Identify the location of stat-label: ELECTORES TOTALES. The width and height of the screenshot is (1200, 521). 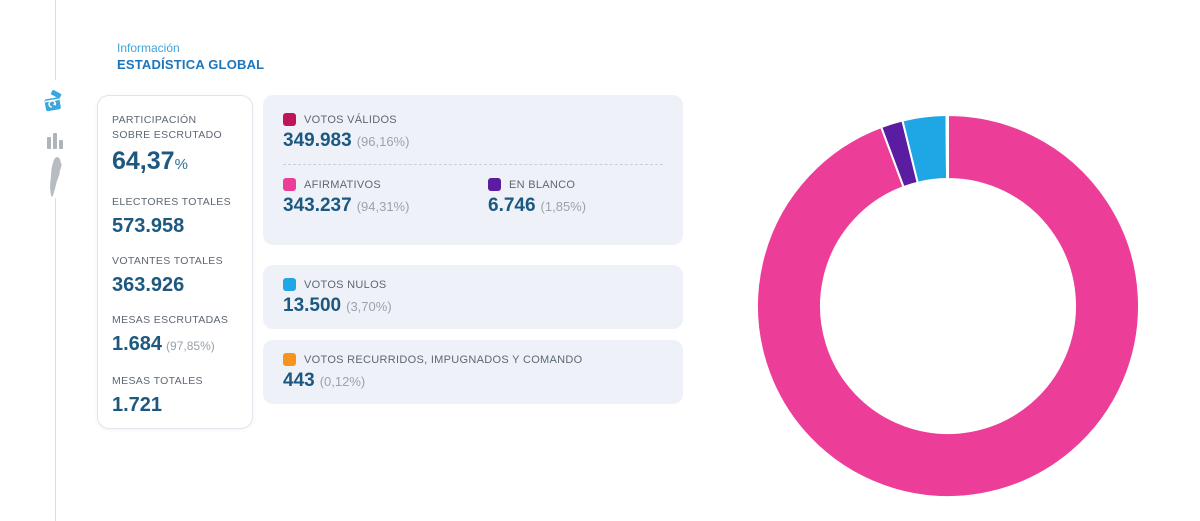
(171, 202).